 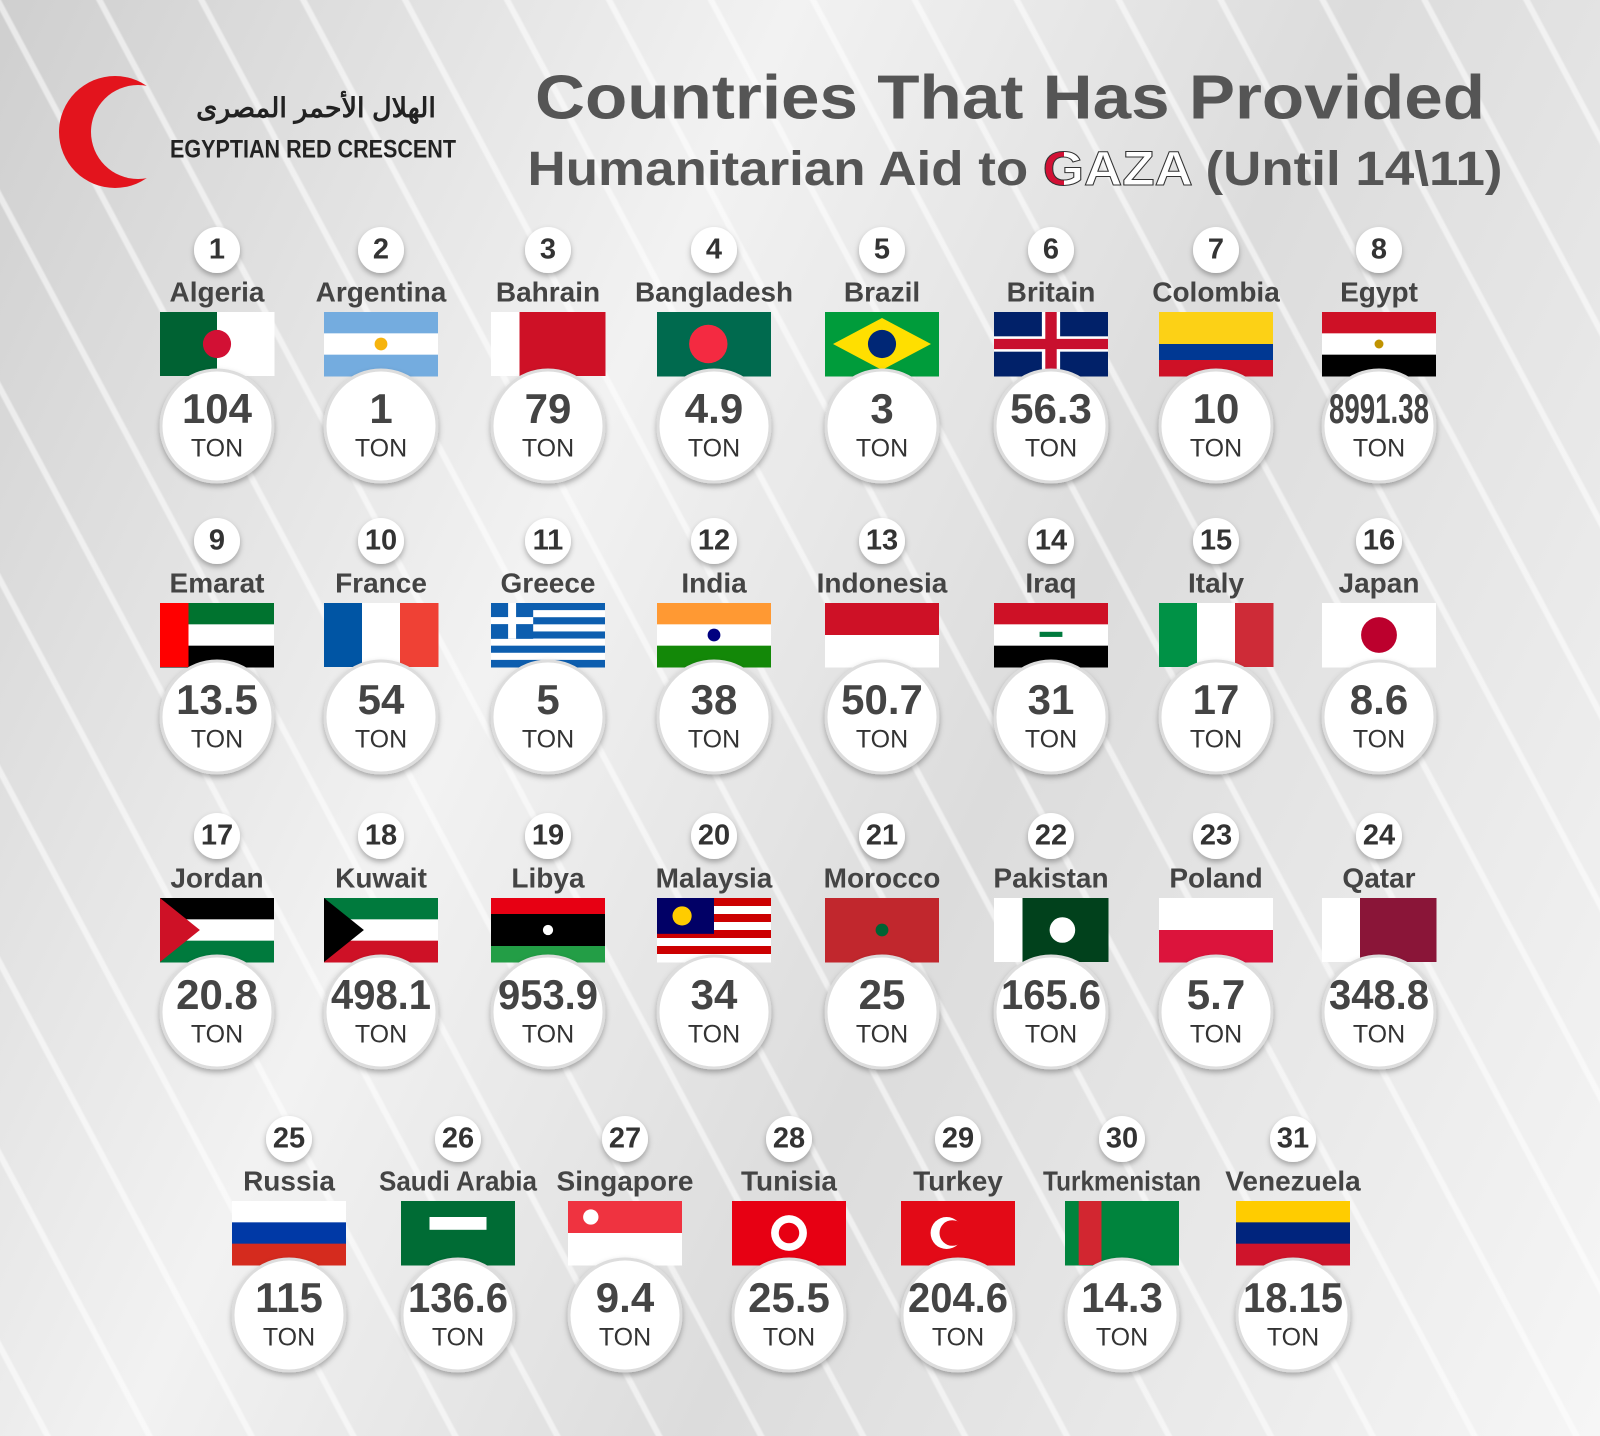 I want to click on rank: 17, so click(x=217, y=836).